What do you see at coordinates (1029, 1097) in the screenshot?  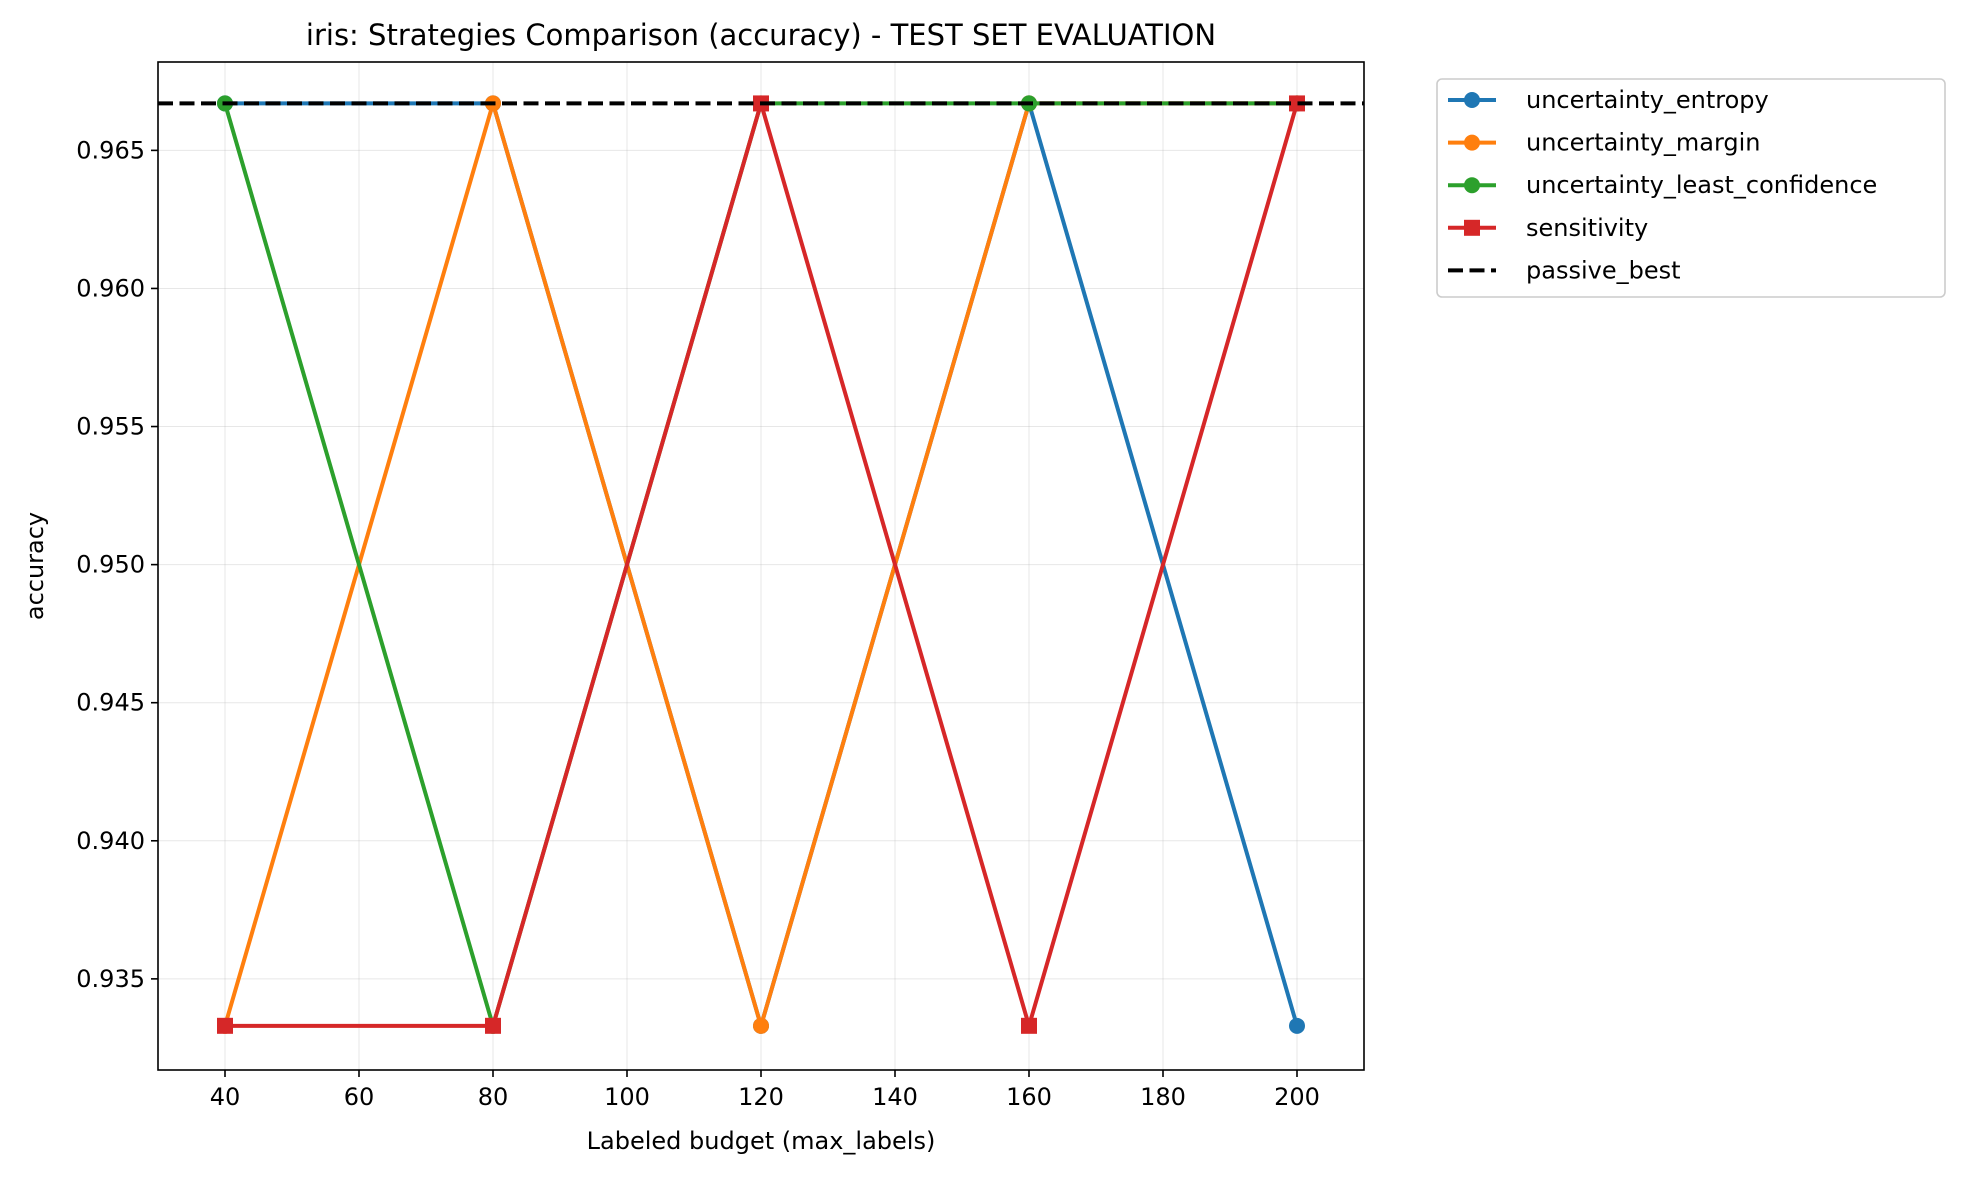 I see `x-tick-label: 160` at bounding box center [1029, 1097].